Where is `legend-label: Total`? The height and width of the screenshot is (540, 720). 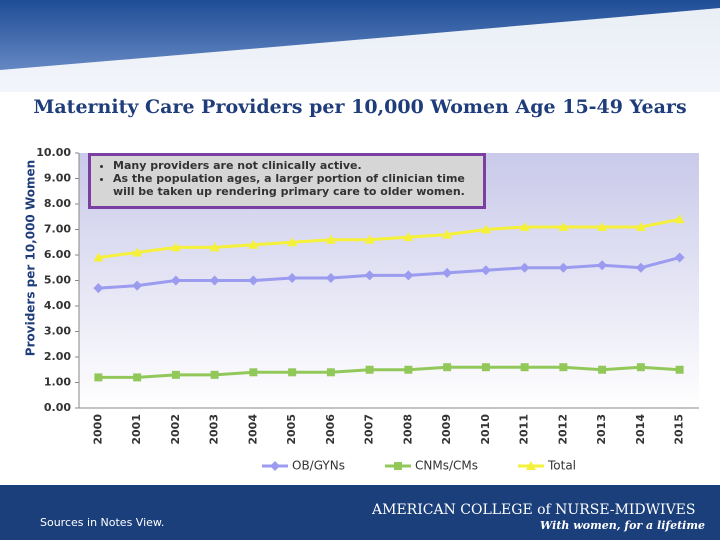 legend-label: Total is located at coordinates (561, 466).